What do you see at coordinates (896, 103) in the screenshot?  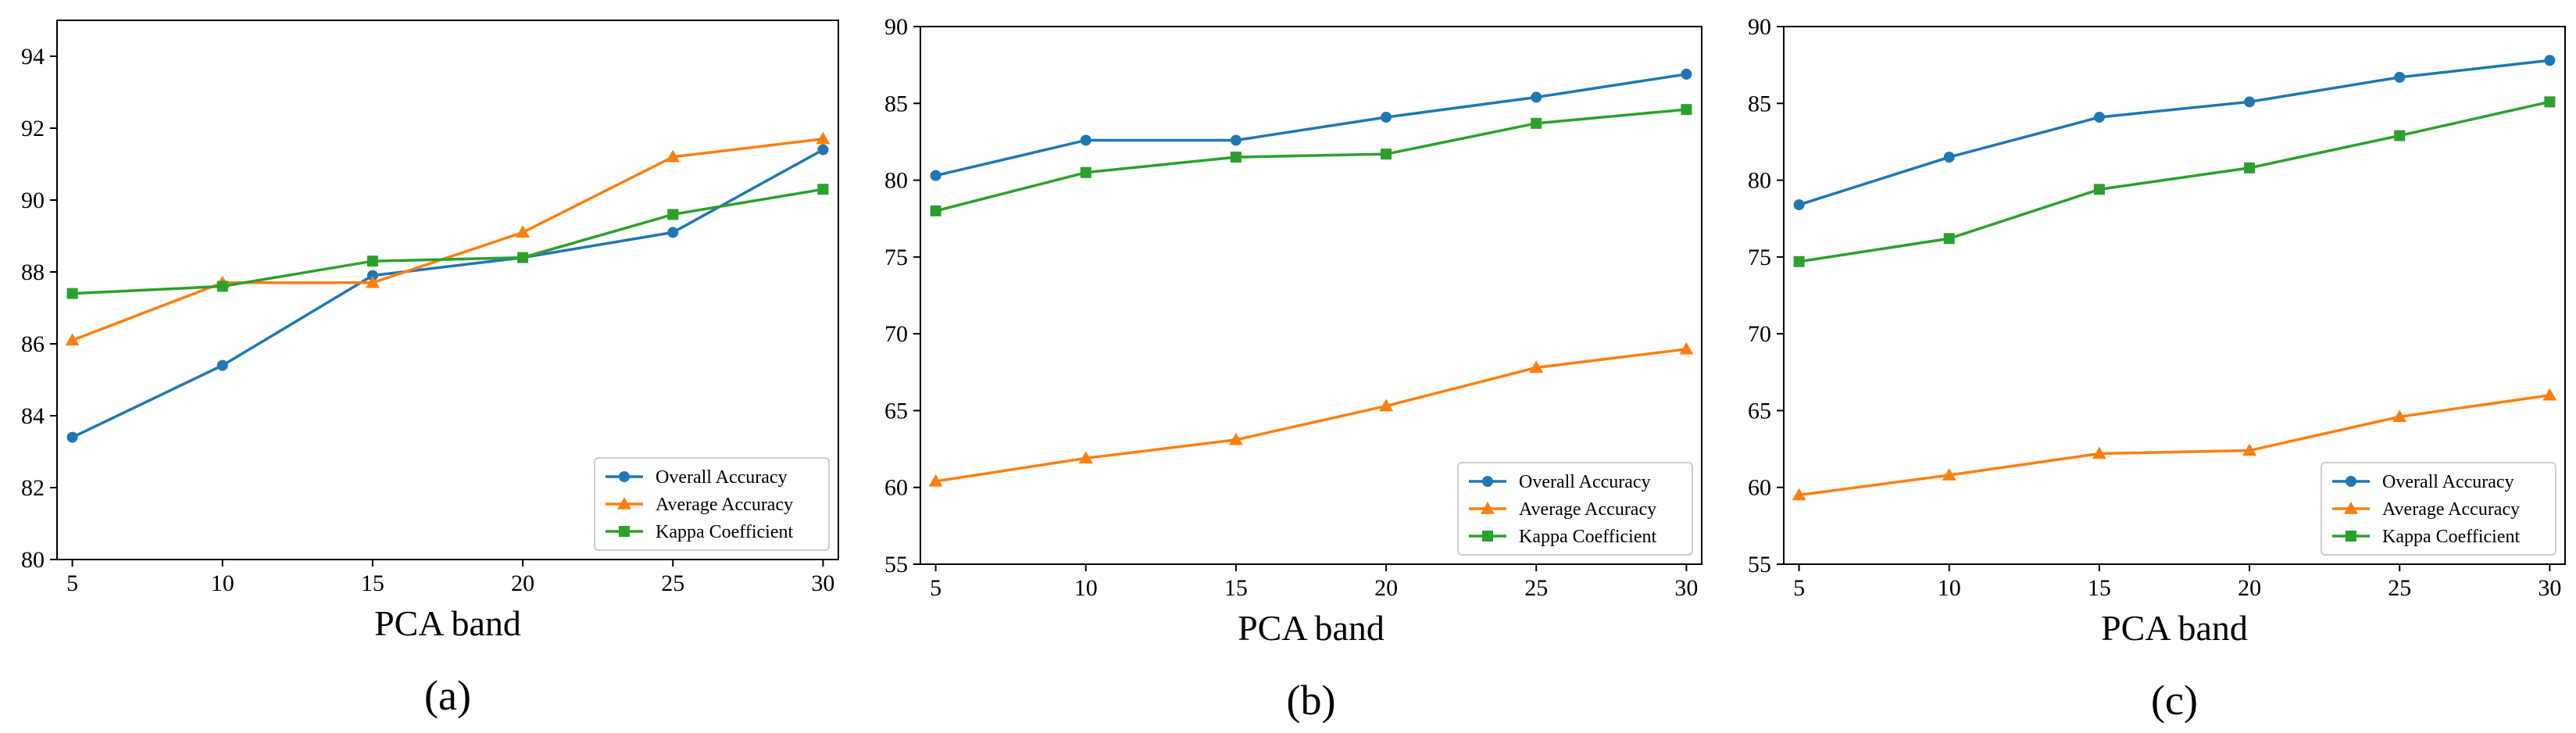 I see `y-tick-label: 85` at bounding box center [896, 103].